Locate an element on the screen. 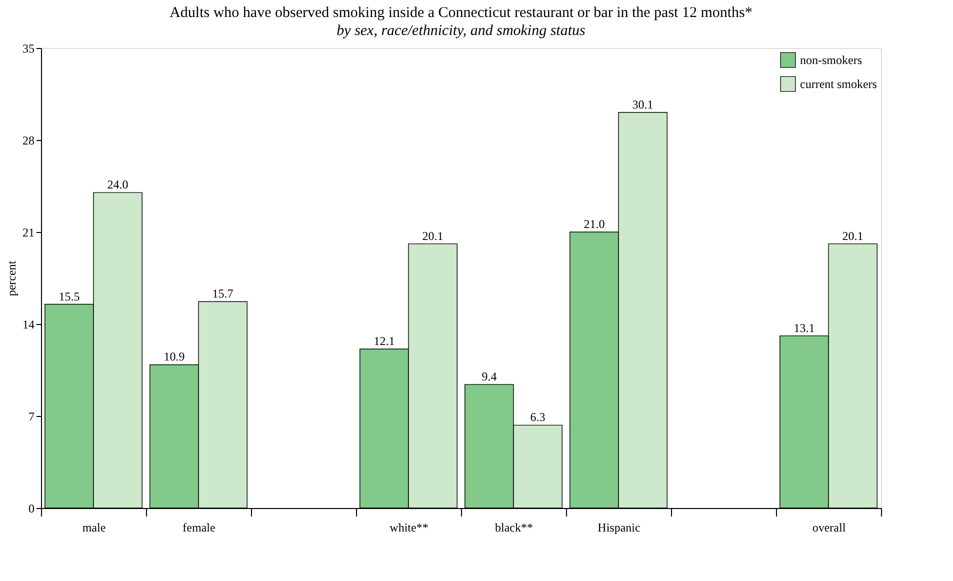 The width and height of the screenshot is (953, 581). y-tick-label: 7 is located at coordinates (31, 417).